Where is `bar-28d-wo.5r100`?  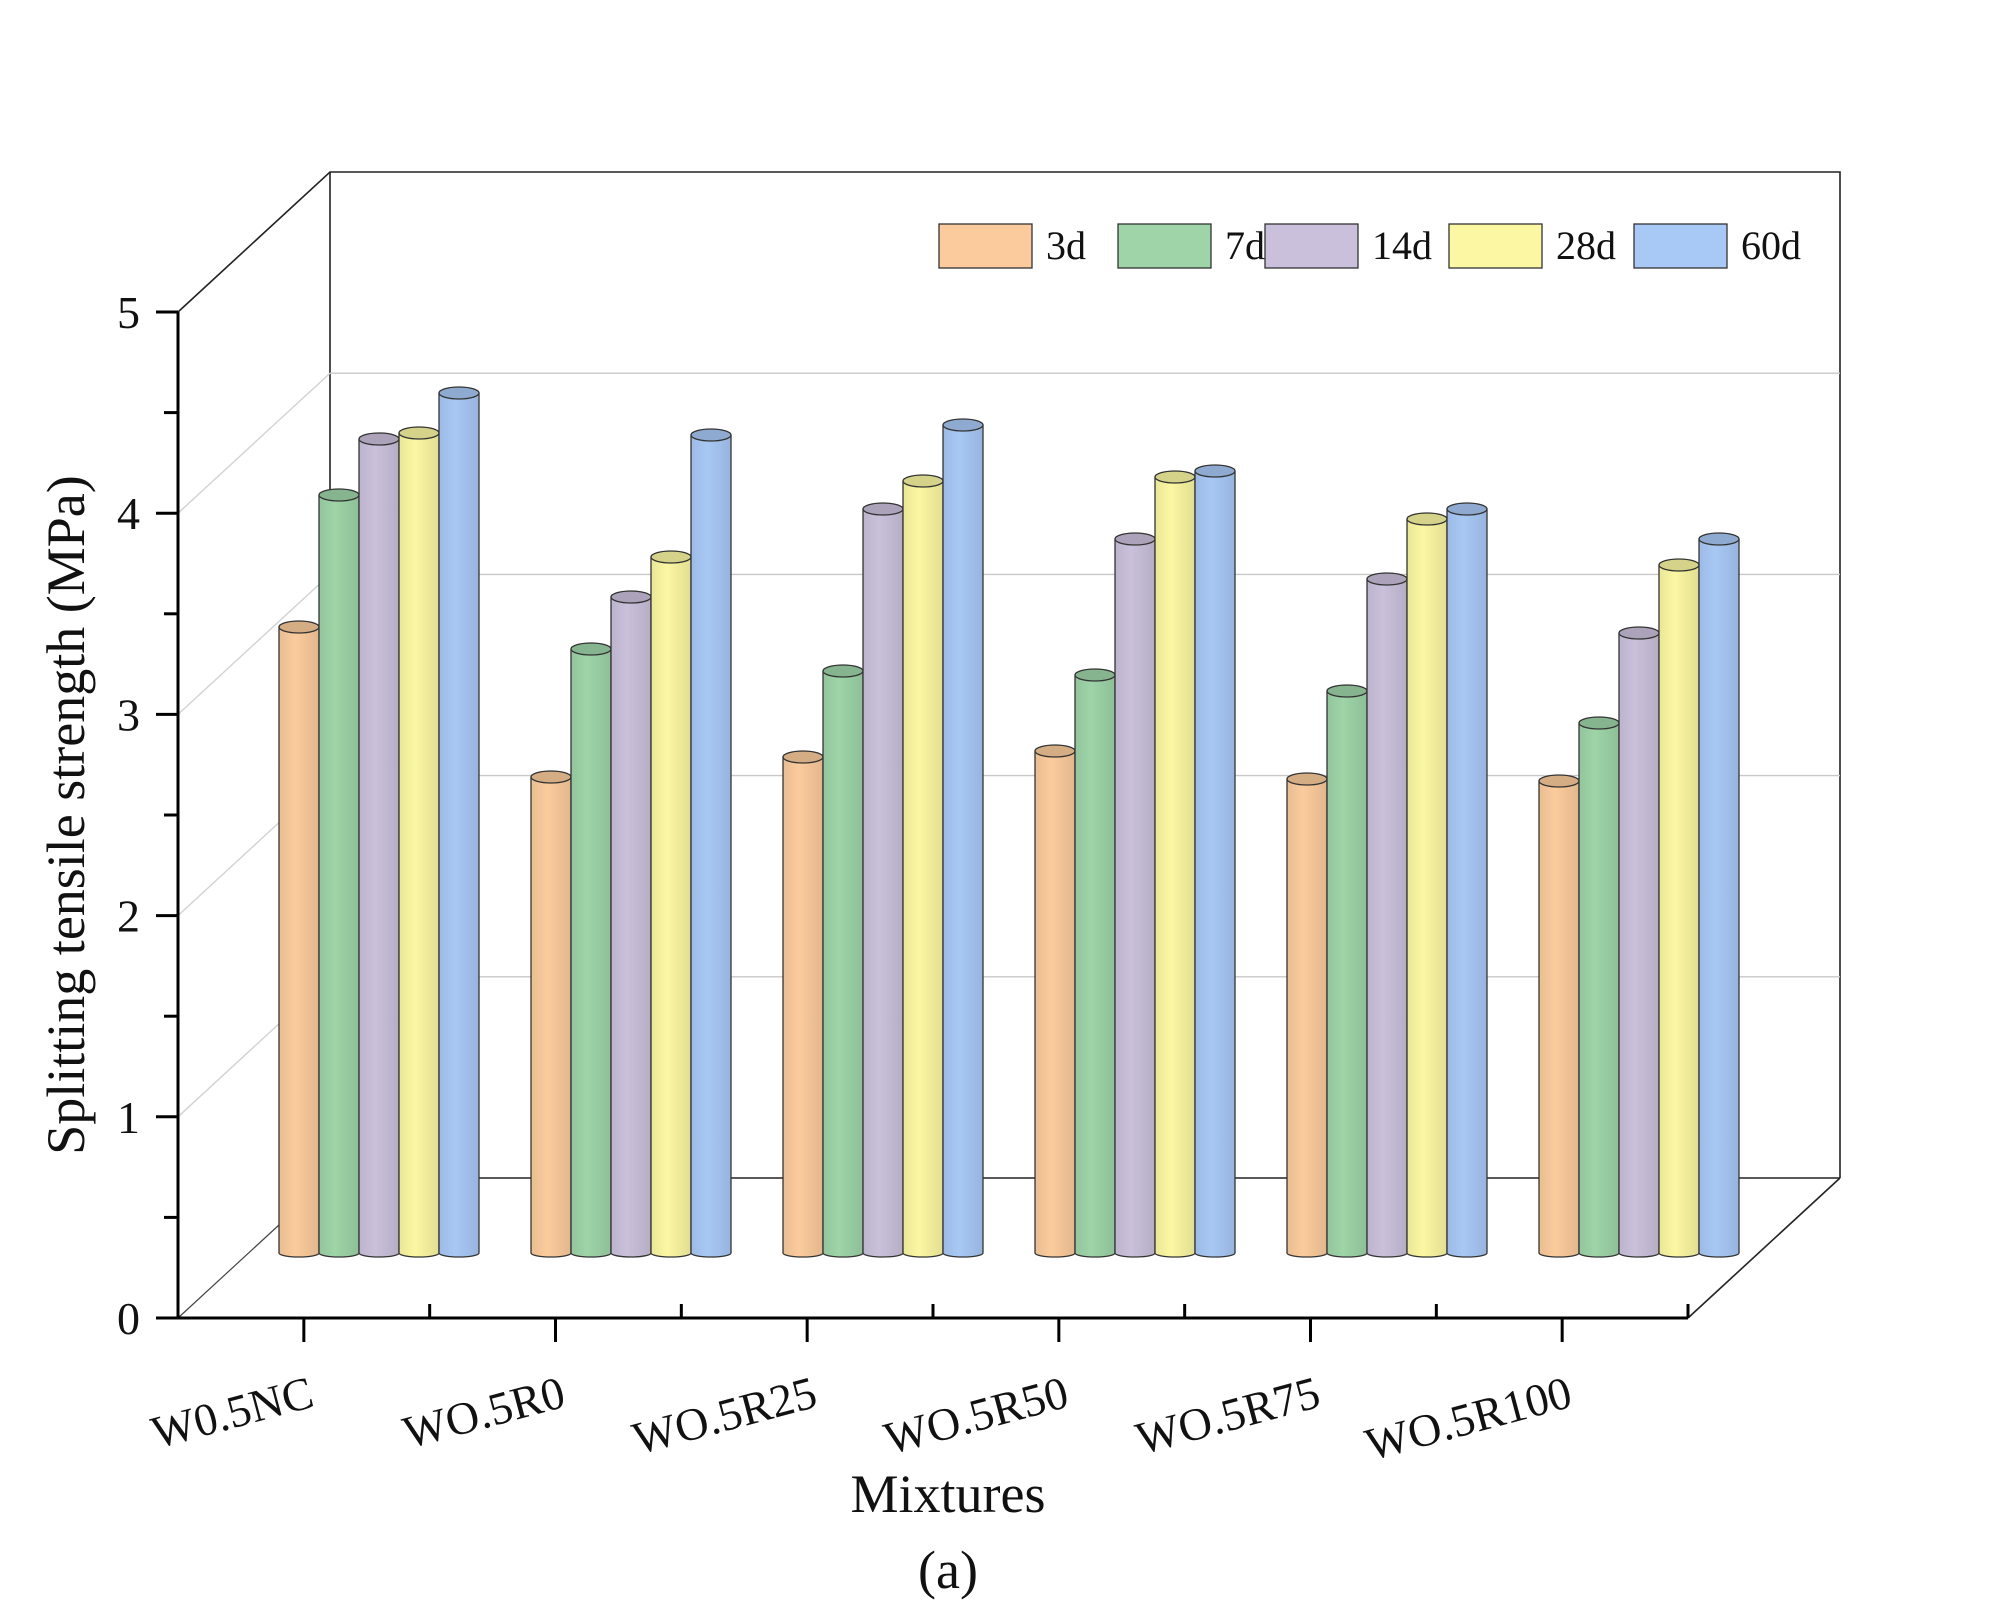 bar-28d-wo.5r100 is located at coordinates (1679, 908).